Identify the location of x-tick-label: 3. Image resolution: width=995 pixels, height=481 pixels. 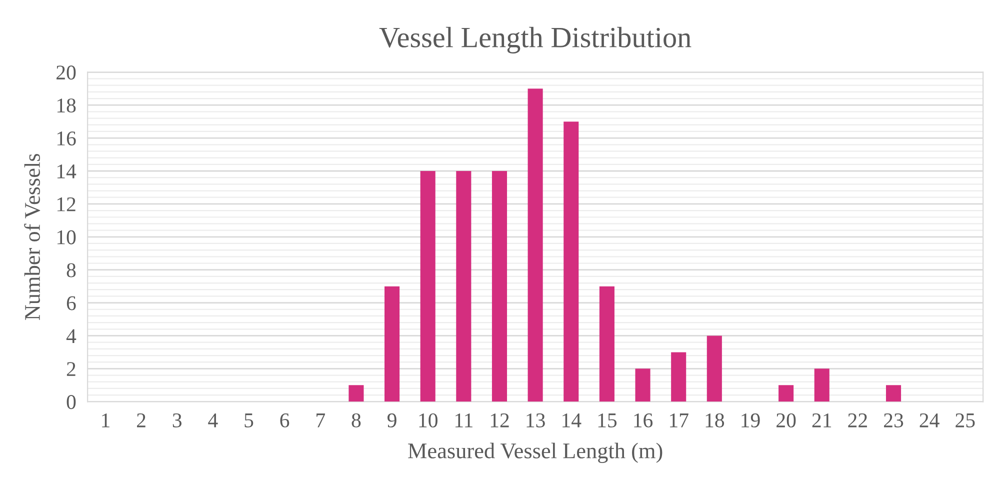
(177, 420).